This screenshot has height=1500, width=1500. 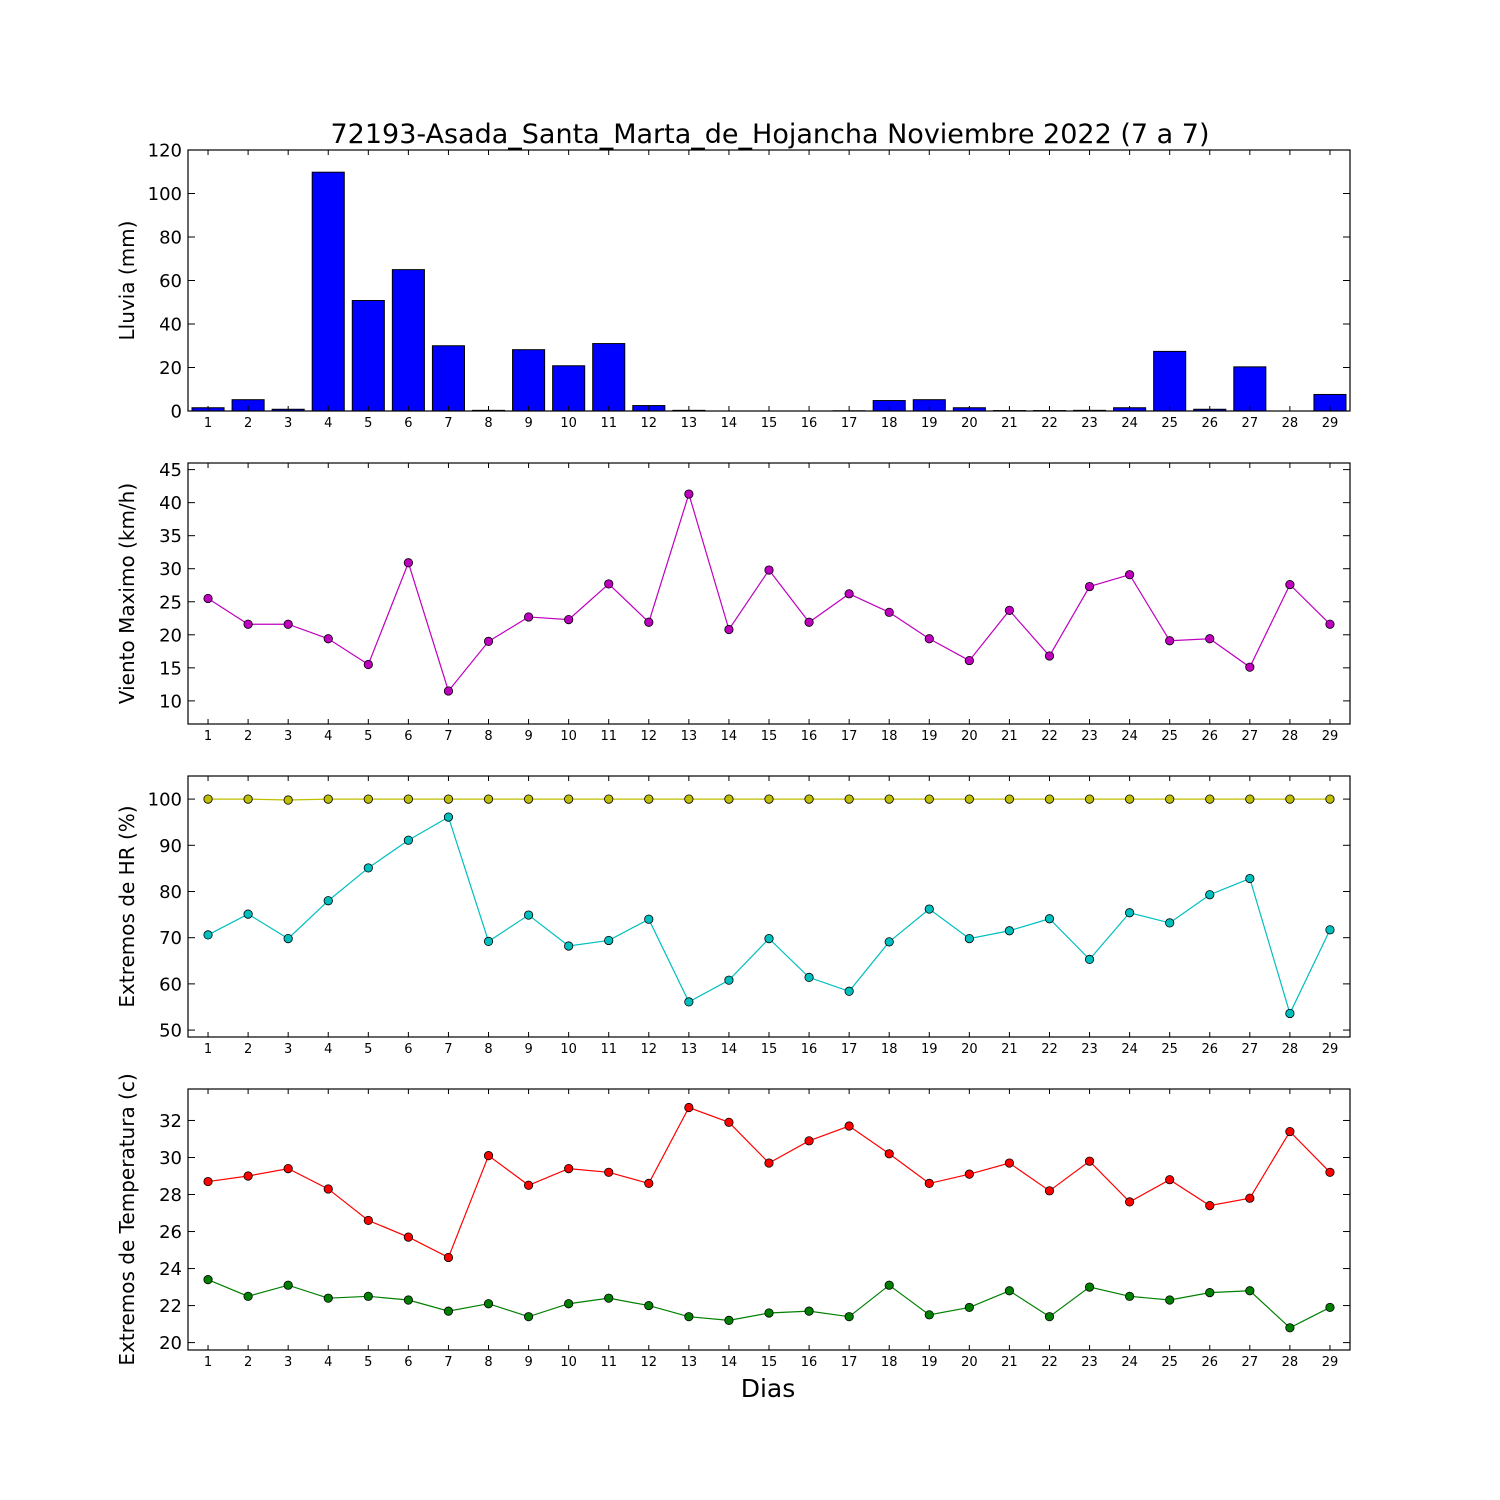 I want to click on xtick-label: 24, so click(x=1129, y=423).